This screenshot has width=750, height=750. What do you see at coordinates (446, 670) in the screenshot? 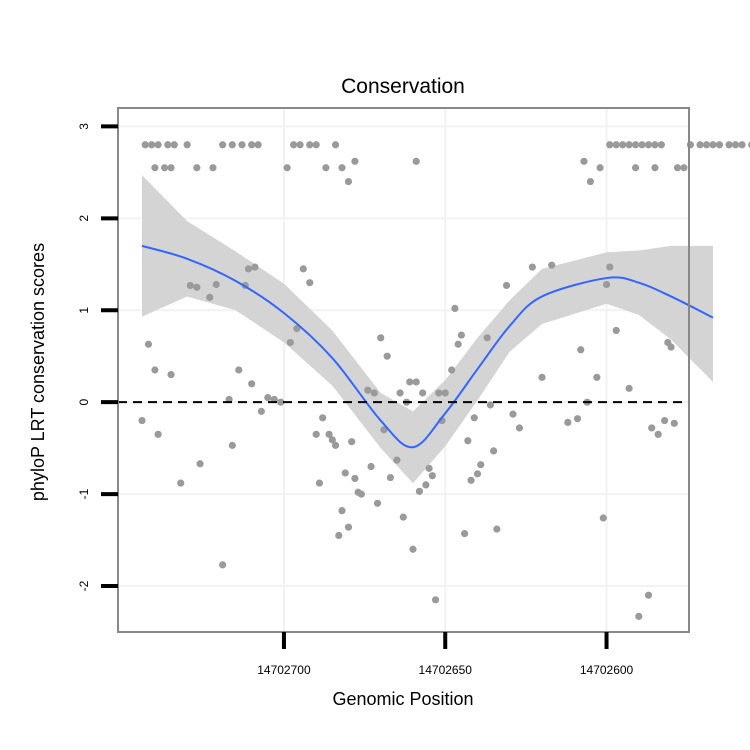
I see `x-tick-label: 14702650` at bounding box center [446, 670].